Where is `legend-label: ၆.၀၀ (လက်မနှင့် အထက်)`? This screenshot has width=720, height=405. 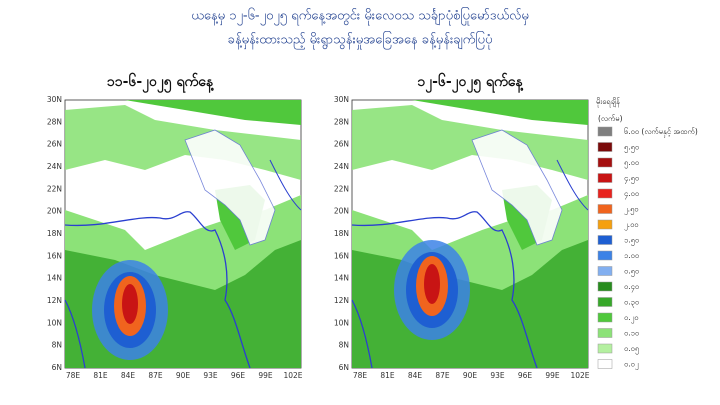 legend-label: ၆.၀၀ (လက်မနှင့် အထက်) is located at coordinates (661, 132).